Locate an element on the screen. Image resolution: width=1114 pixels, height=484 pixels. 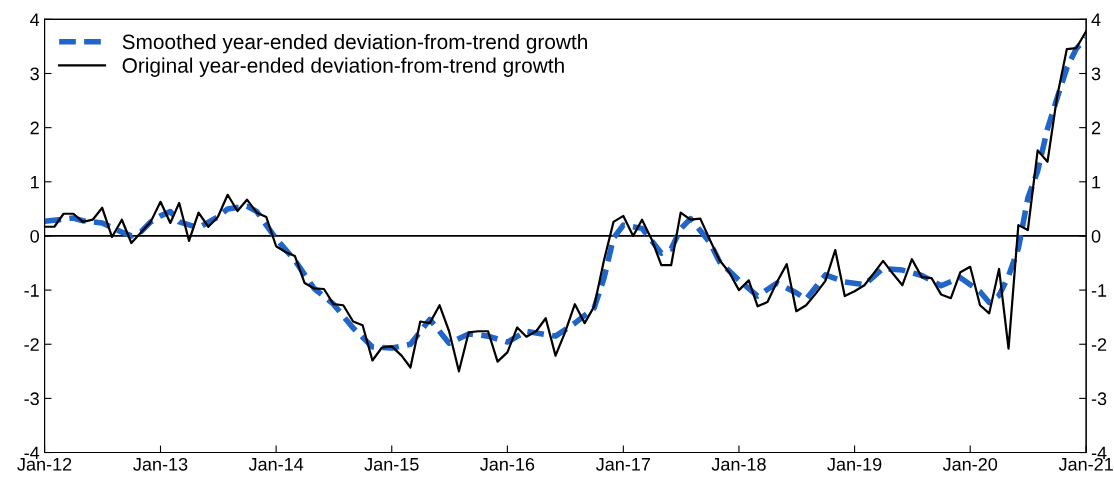
x-tick-label: Jan-18 is located at coordinates (738, 464).